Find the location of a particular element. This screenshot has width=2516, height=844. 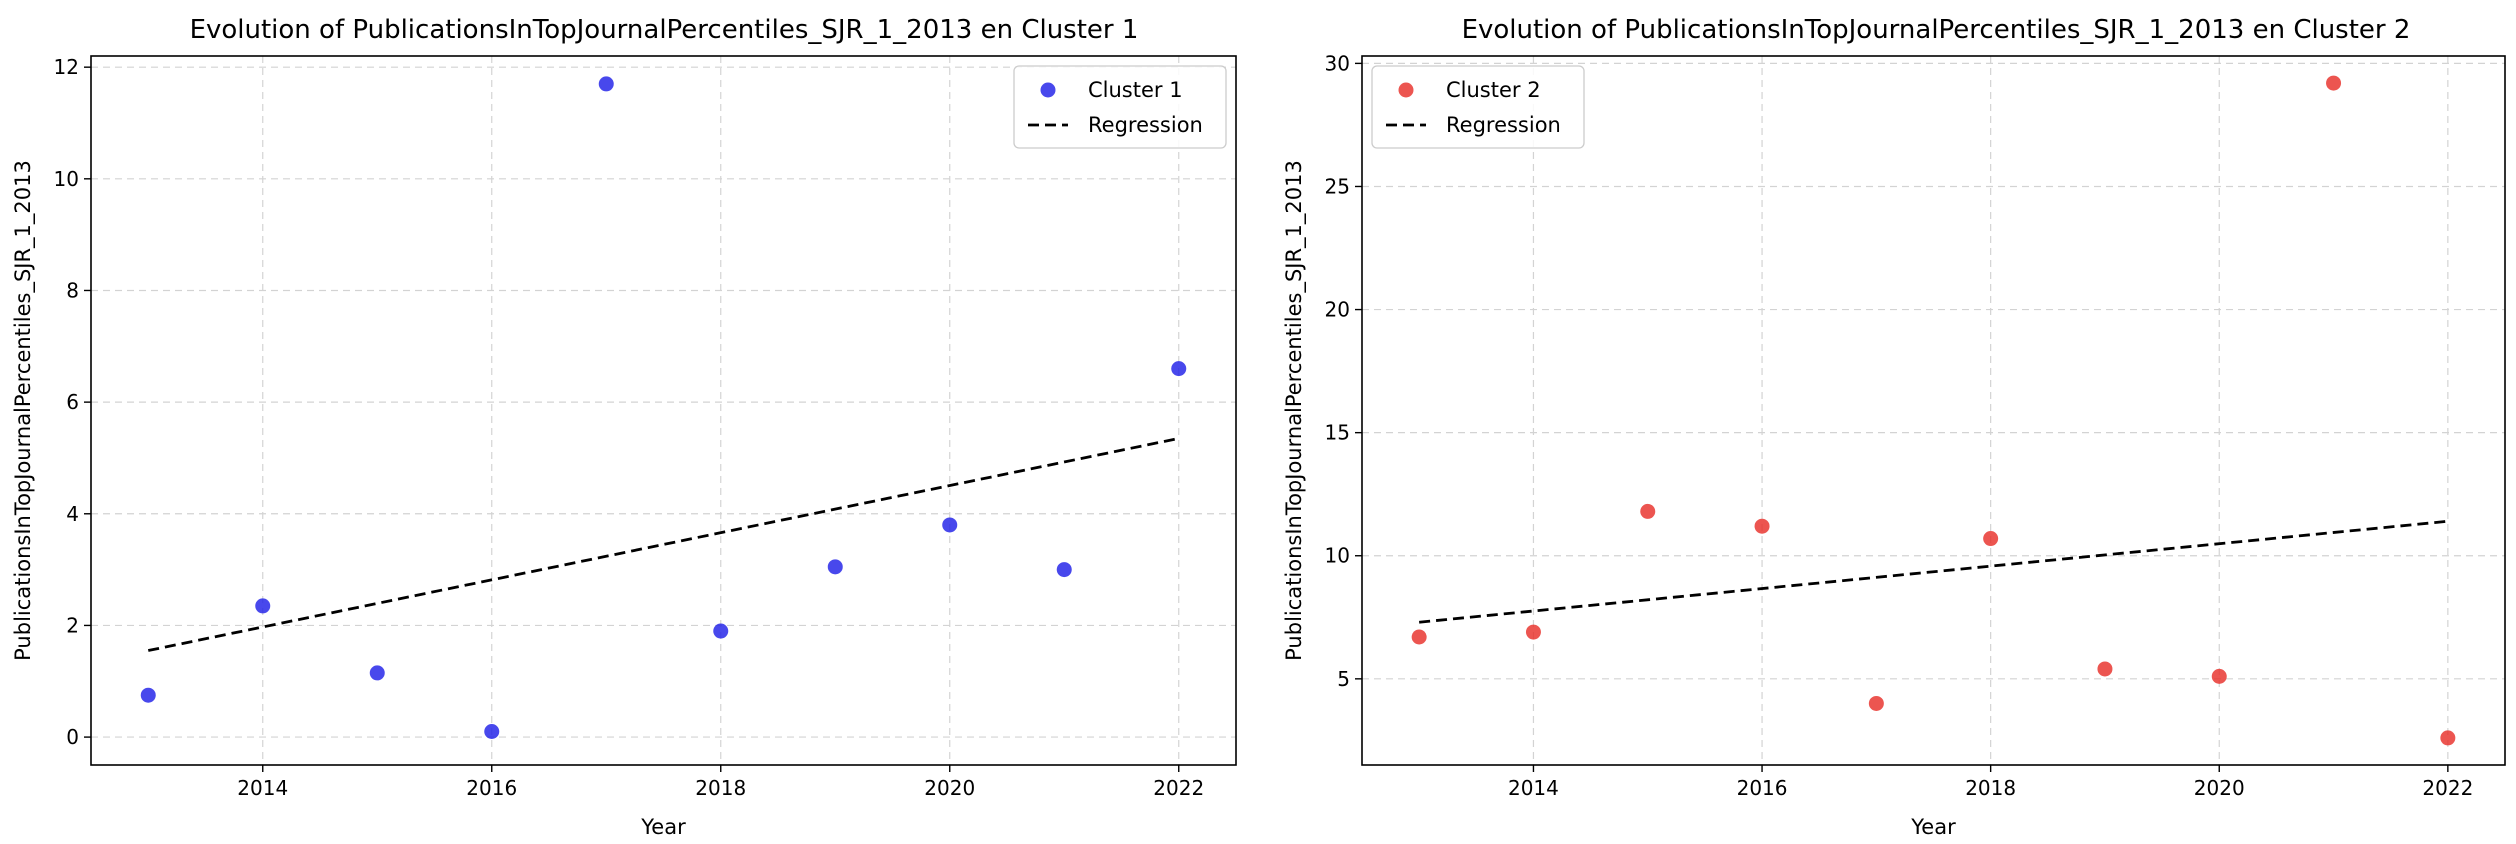

y-tick-label: 8 is located at coordinates (72, 290).